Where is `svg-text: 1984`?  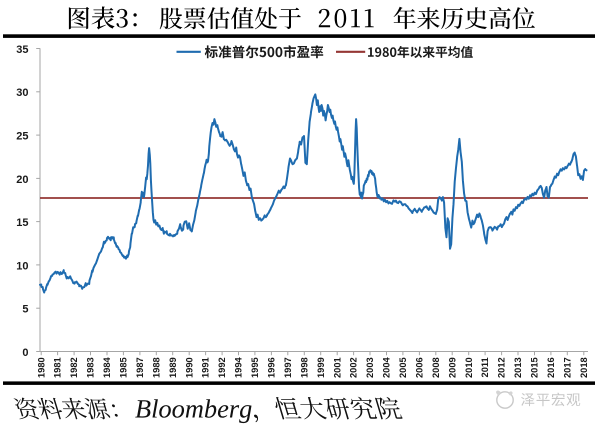 svg-text: 1984 is located at coordinates (107, 367).